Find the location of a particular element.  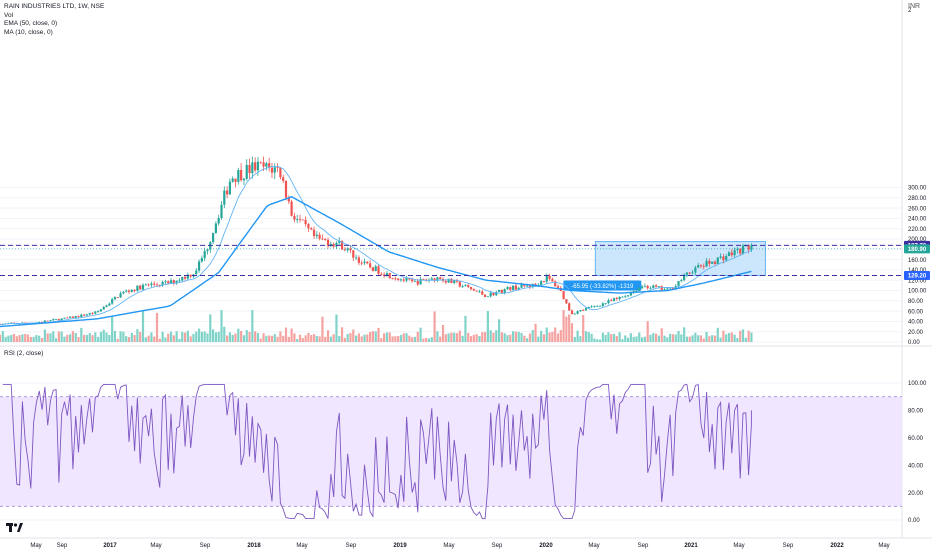

time-axis-month-label: Sep is located at coordinates (497, 546).